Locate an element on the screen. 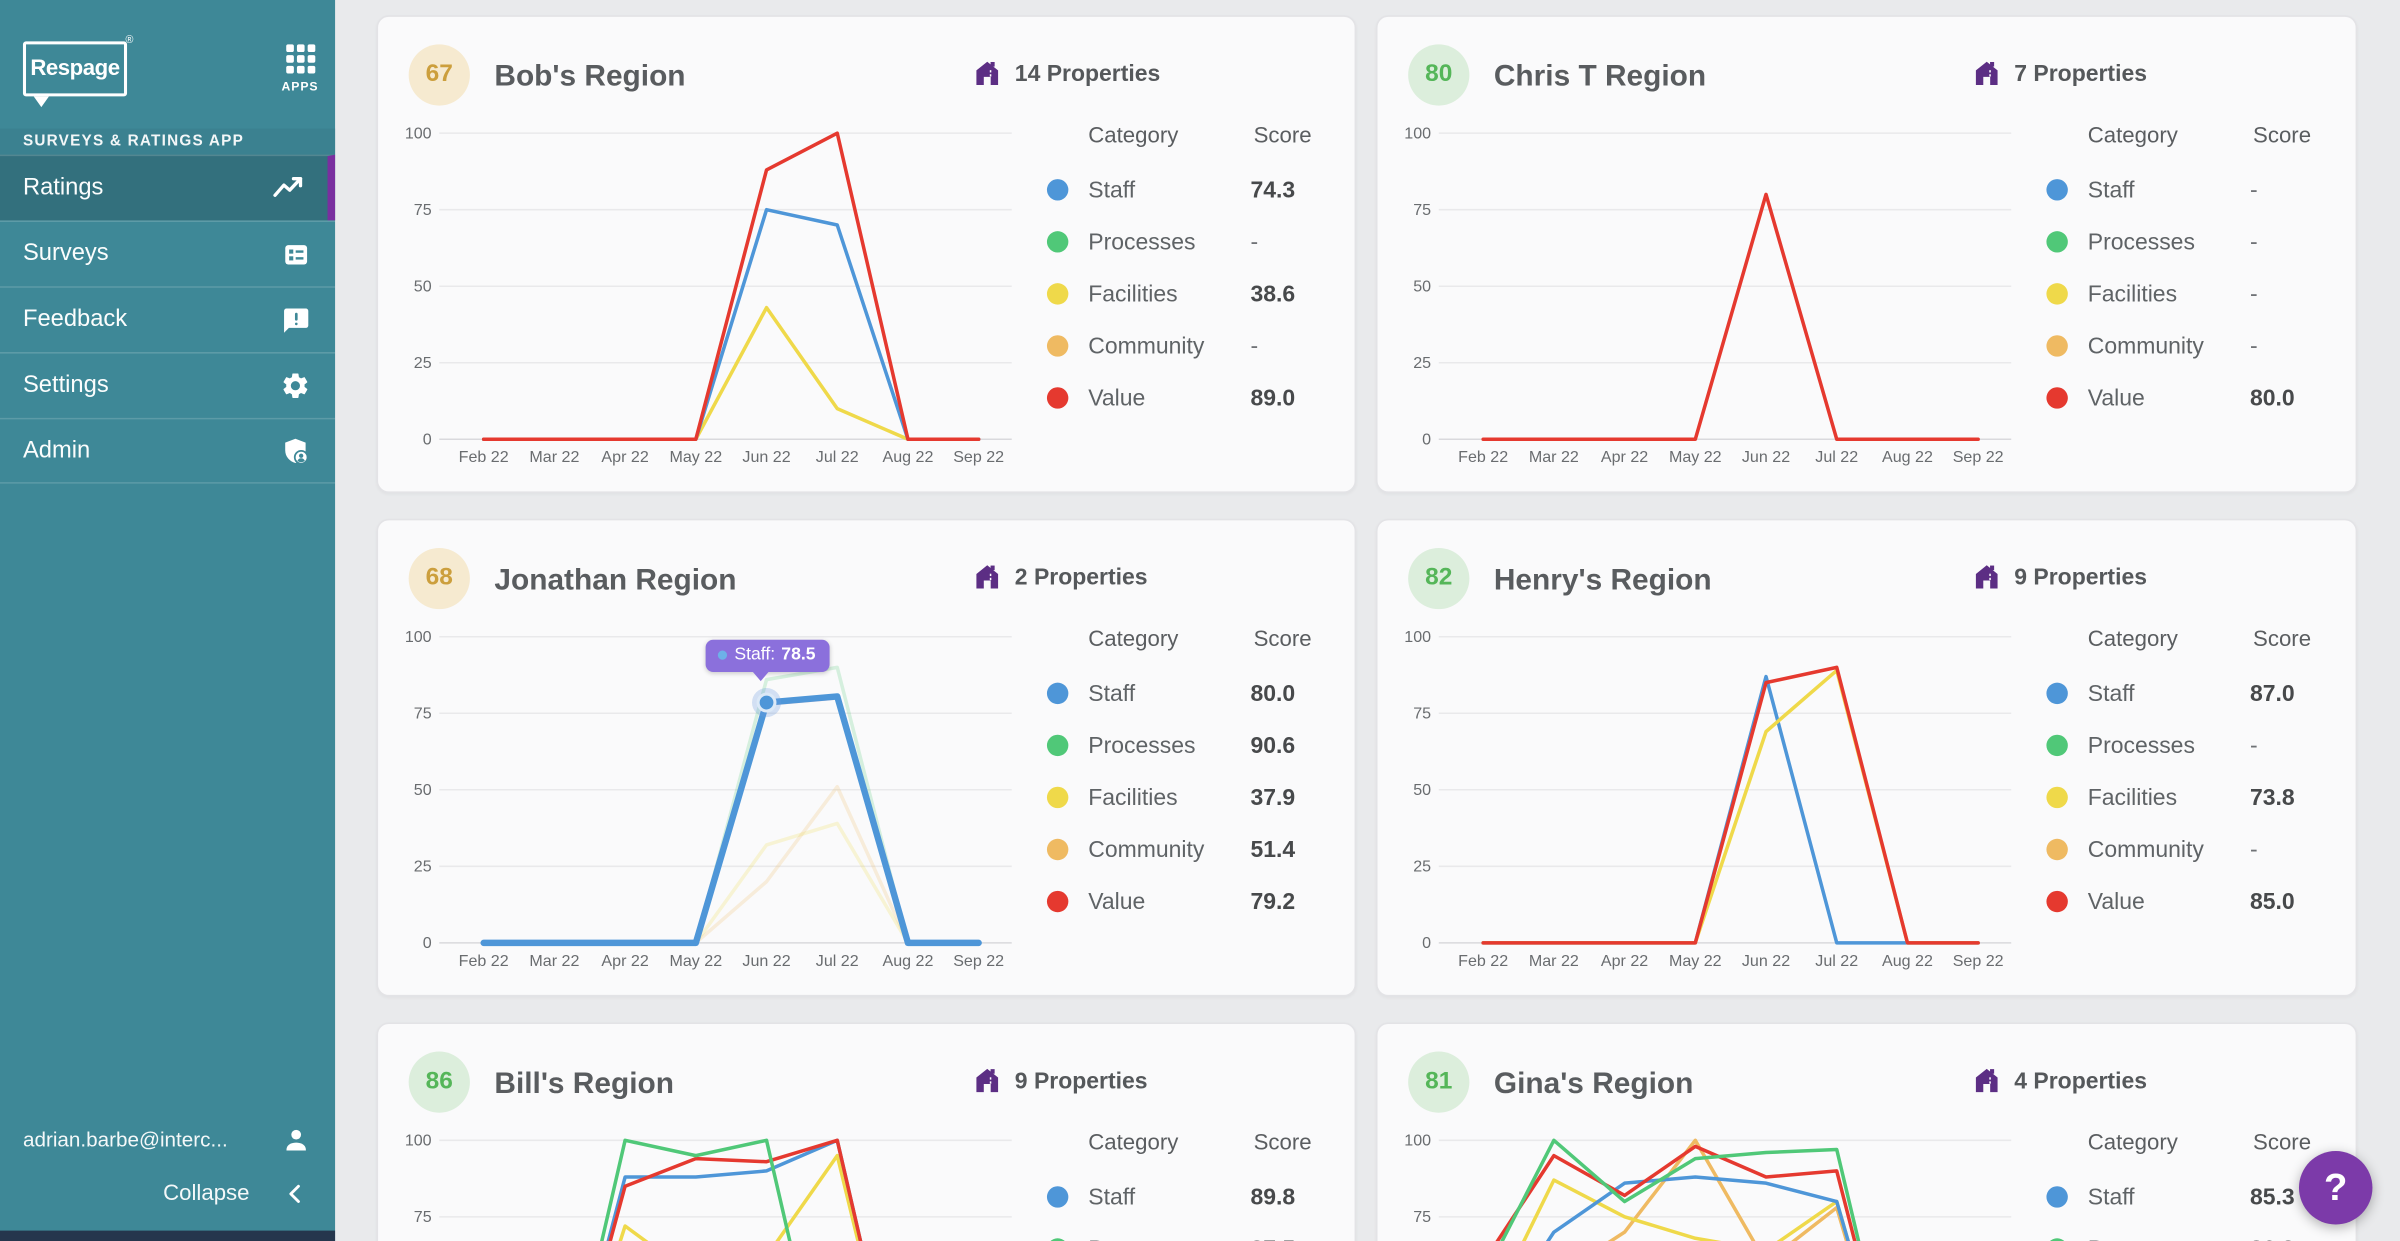 The width and height of the screenshot is (2400, 1241). region-title: Gina's Region is located at coordinates (1593, 1083).